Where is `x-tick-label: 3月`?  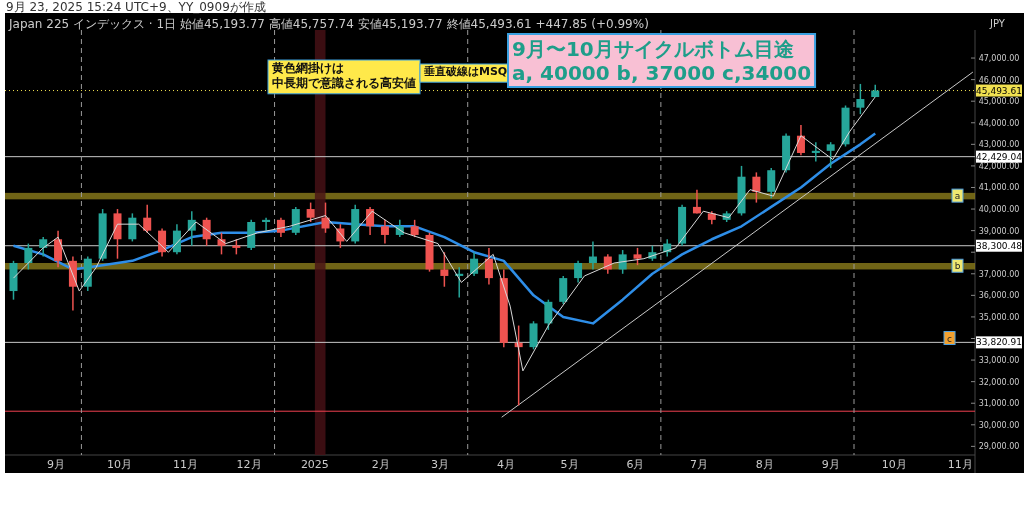 x-tick-label: 3月 is located at coordinates (440, 464).